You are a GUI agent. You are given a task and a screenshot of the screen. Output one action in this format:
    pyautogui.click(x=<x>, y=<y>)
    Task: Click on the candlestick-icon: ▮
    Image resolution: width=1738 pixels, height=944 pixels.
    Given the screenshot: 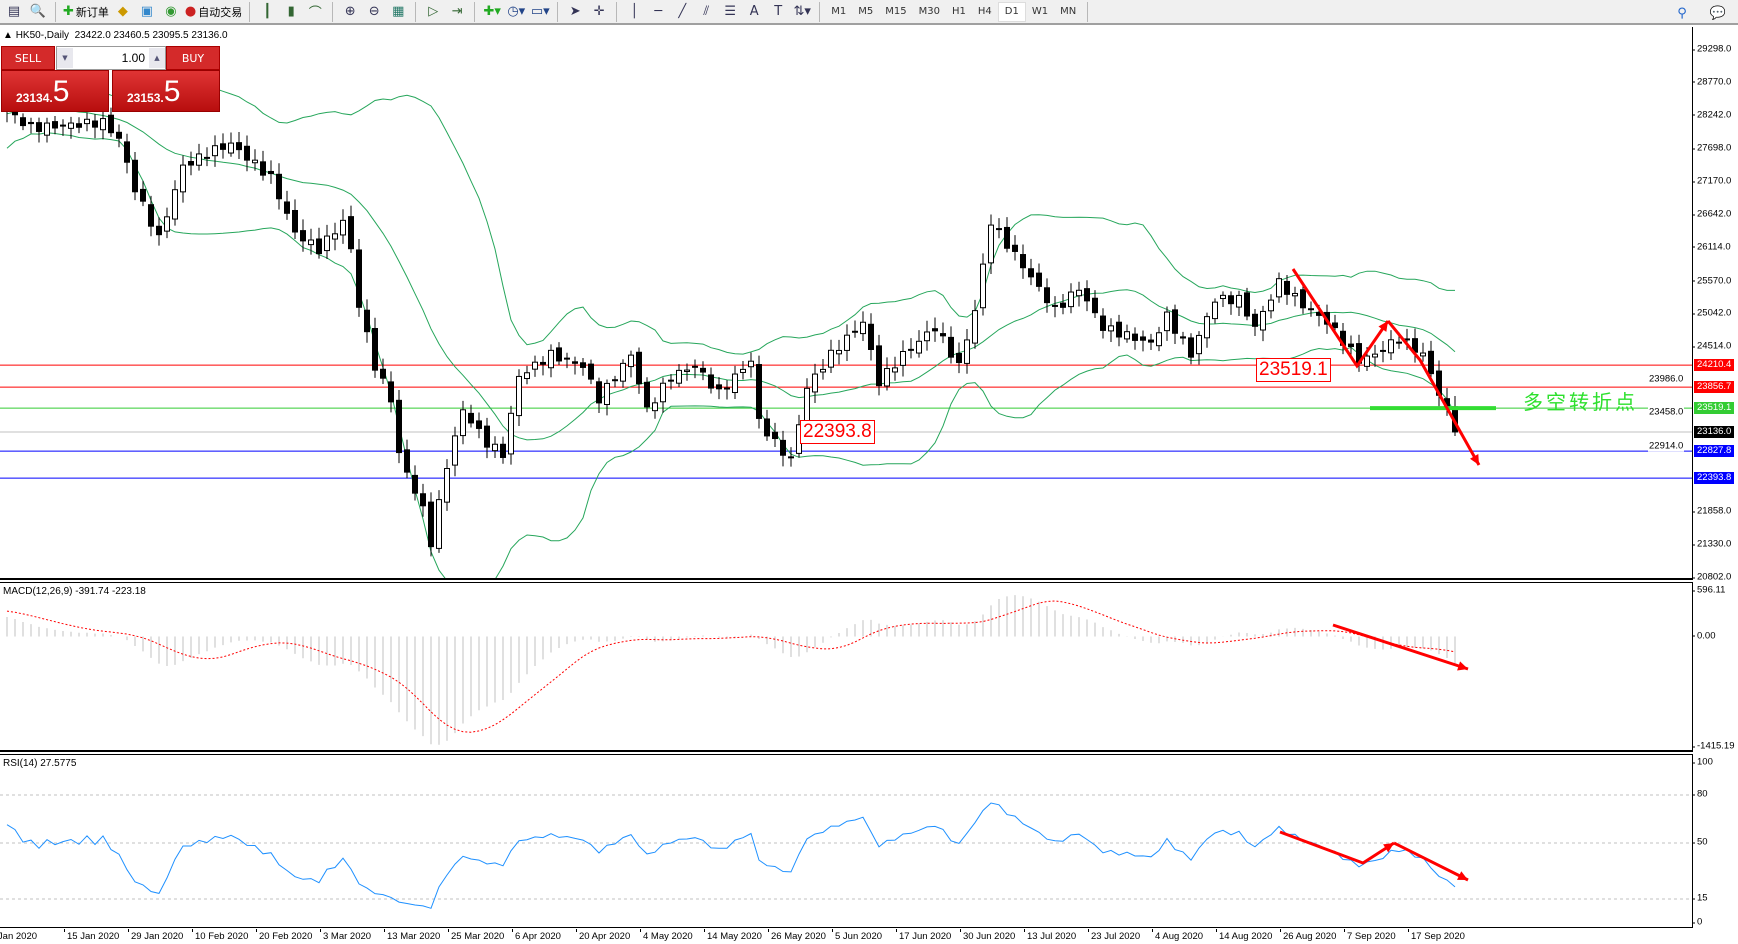 What is the action you would take?
    pyautogui.click(x=291, y=11)
    